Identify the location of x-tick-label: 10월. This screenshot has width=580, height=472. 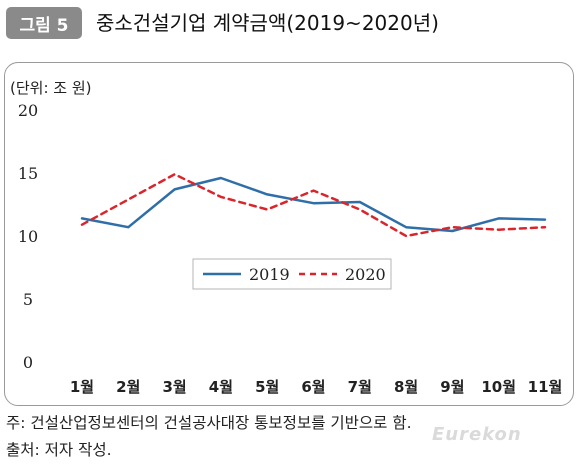
(498, 387).